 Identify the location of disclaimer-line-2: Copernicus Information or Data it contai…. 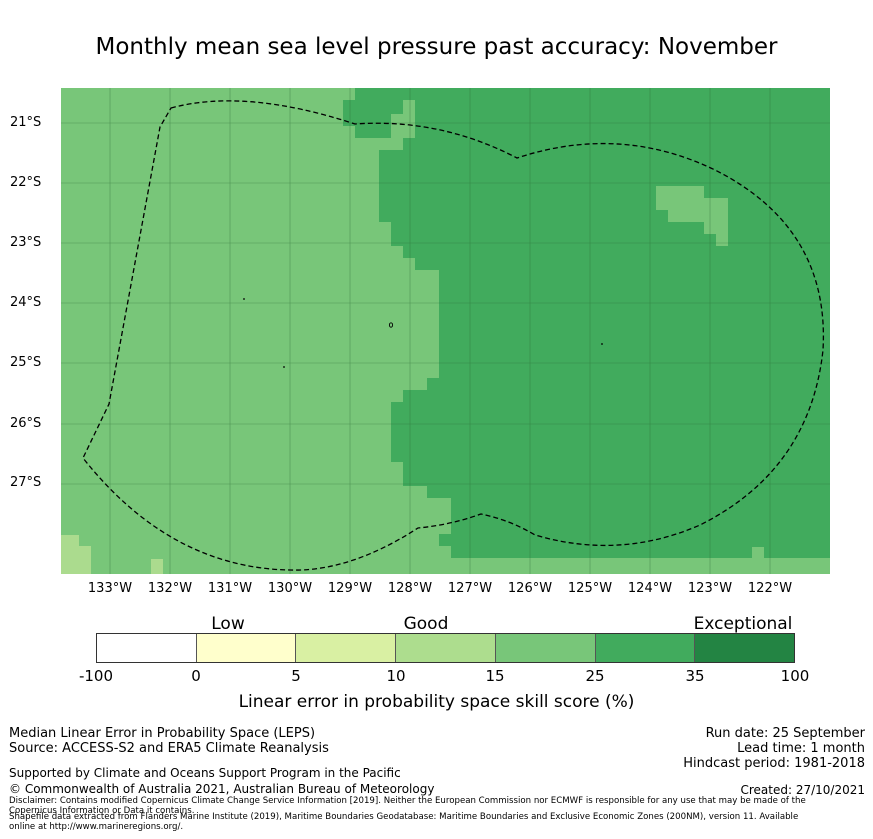
(102, 811).